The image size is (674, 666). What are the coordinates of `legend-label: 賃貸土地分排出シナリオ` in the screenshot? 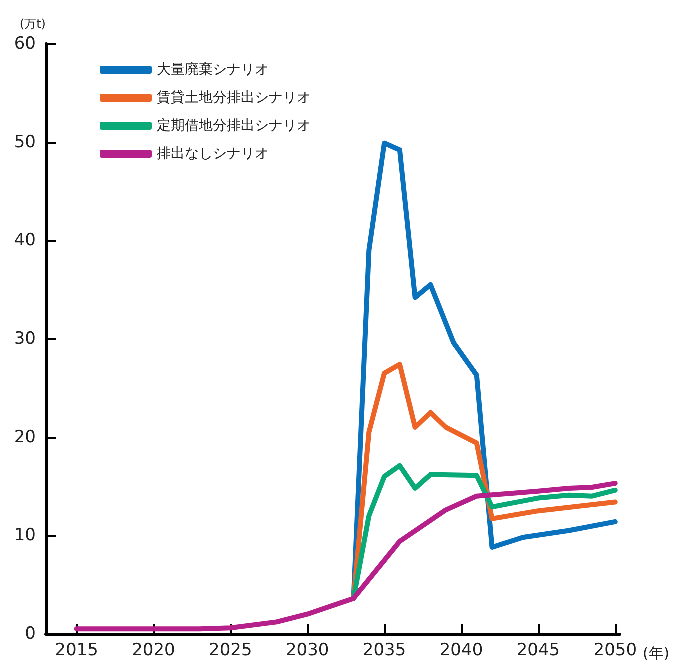 It's located at (234, 98).